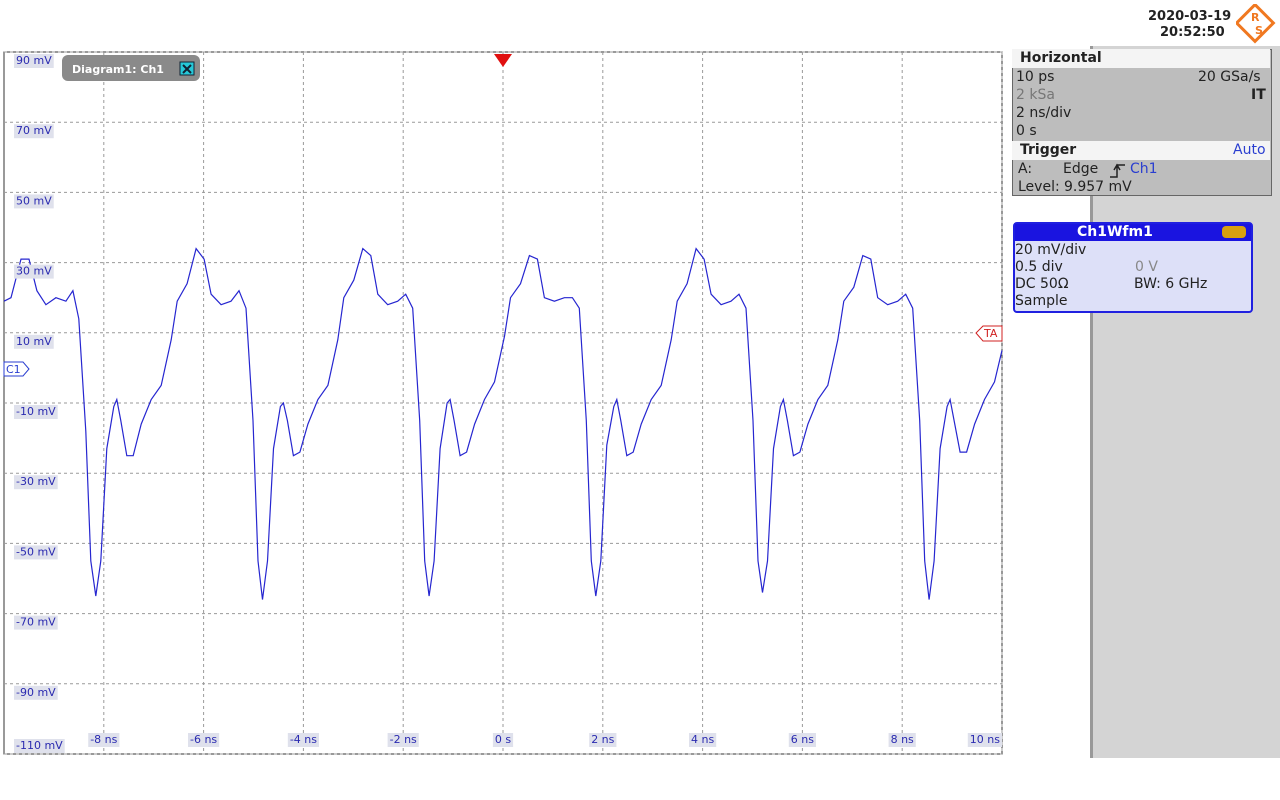 This screenshot has width=1280, height=800. I want to click on trigger-title: Trigger, so click(1048, 150).